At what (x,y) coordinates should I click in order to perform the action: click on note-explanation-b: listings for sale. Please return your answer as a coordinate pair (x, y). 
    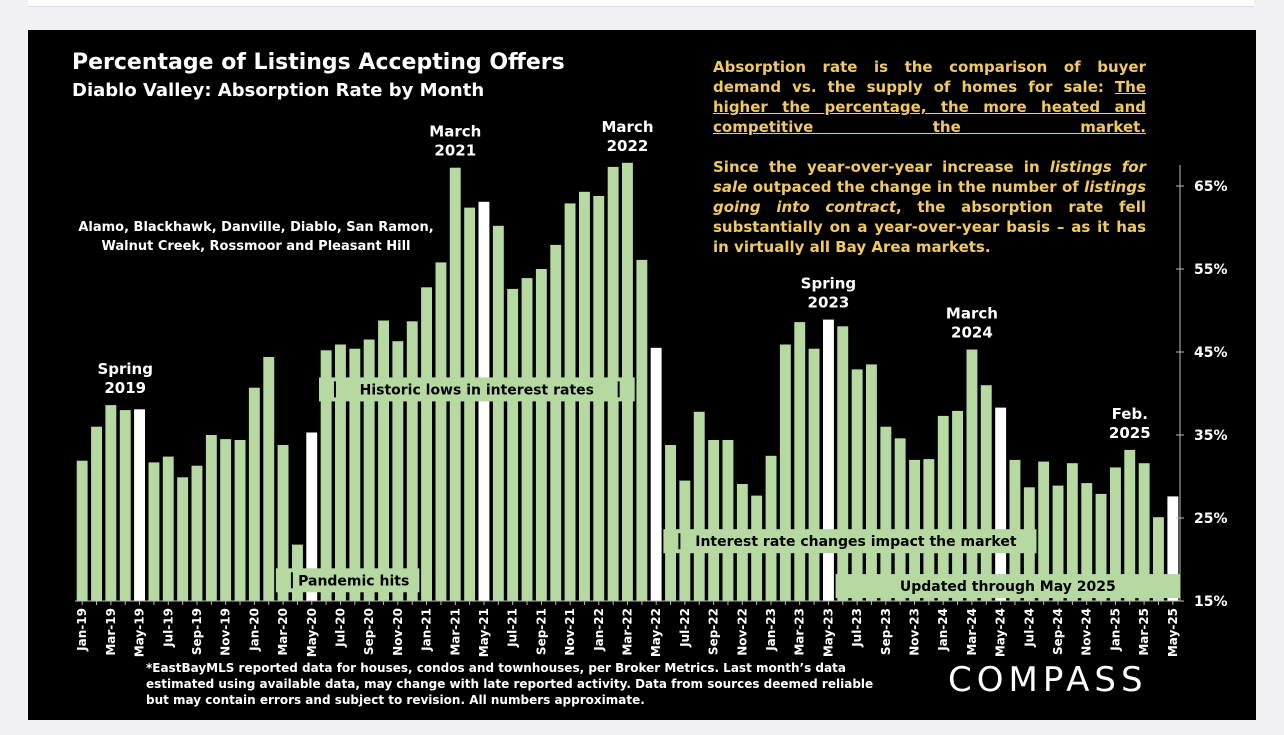
    Looking at the image, I should click on (929, 177).